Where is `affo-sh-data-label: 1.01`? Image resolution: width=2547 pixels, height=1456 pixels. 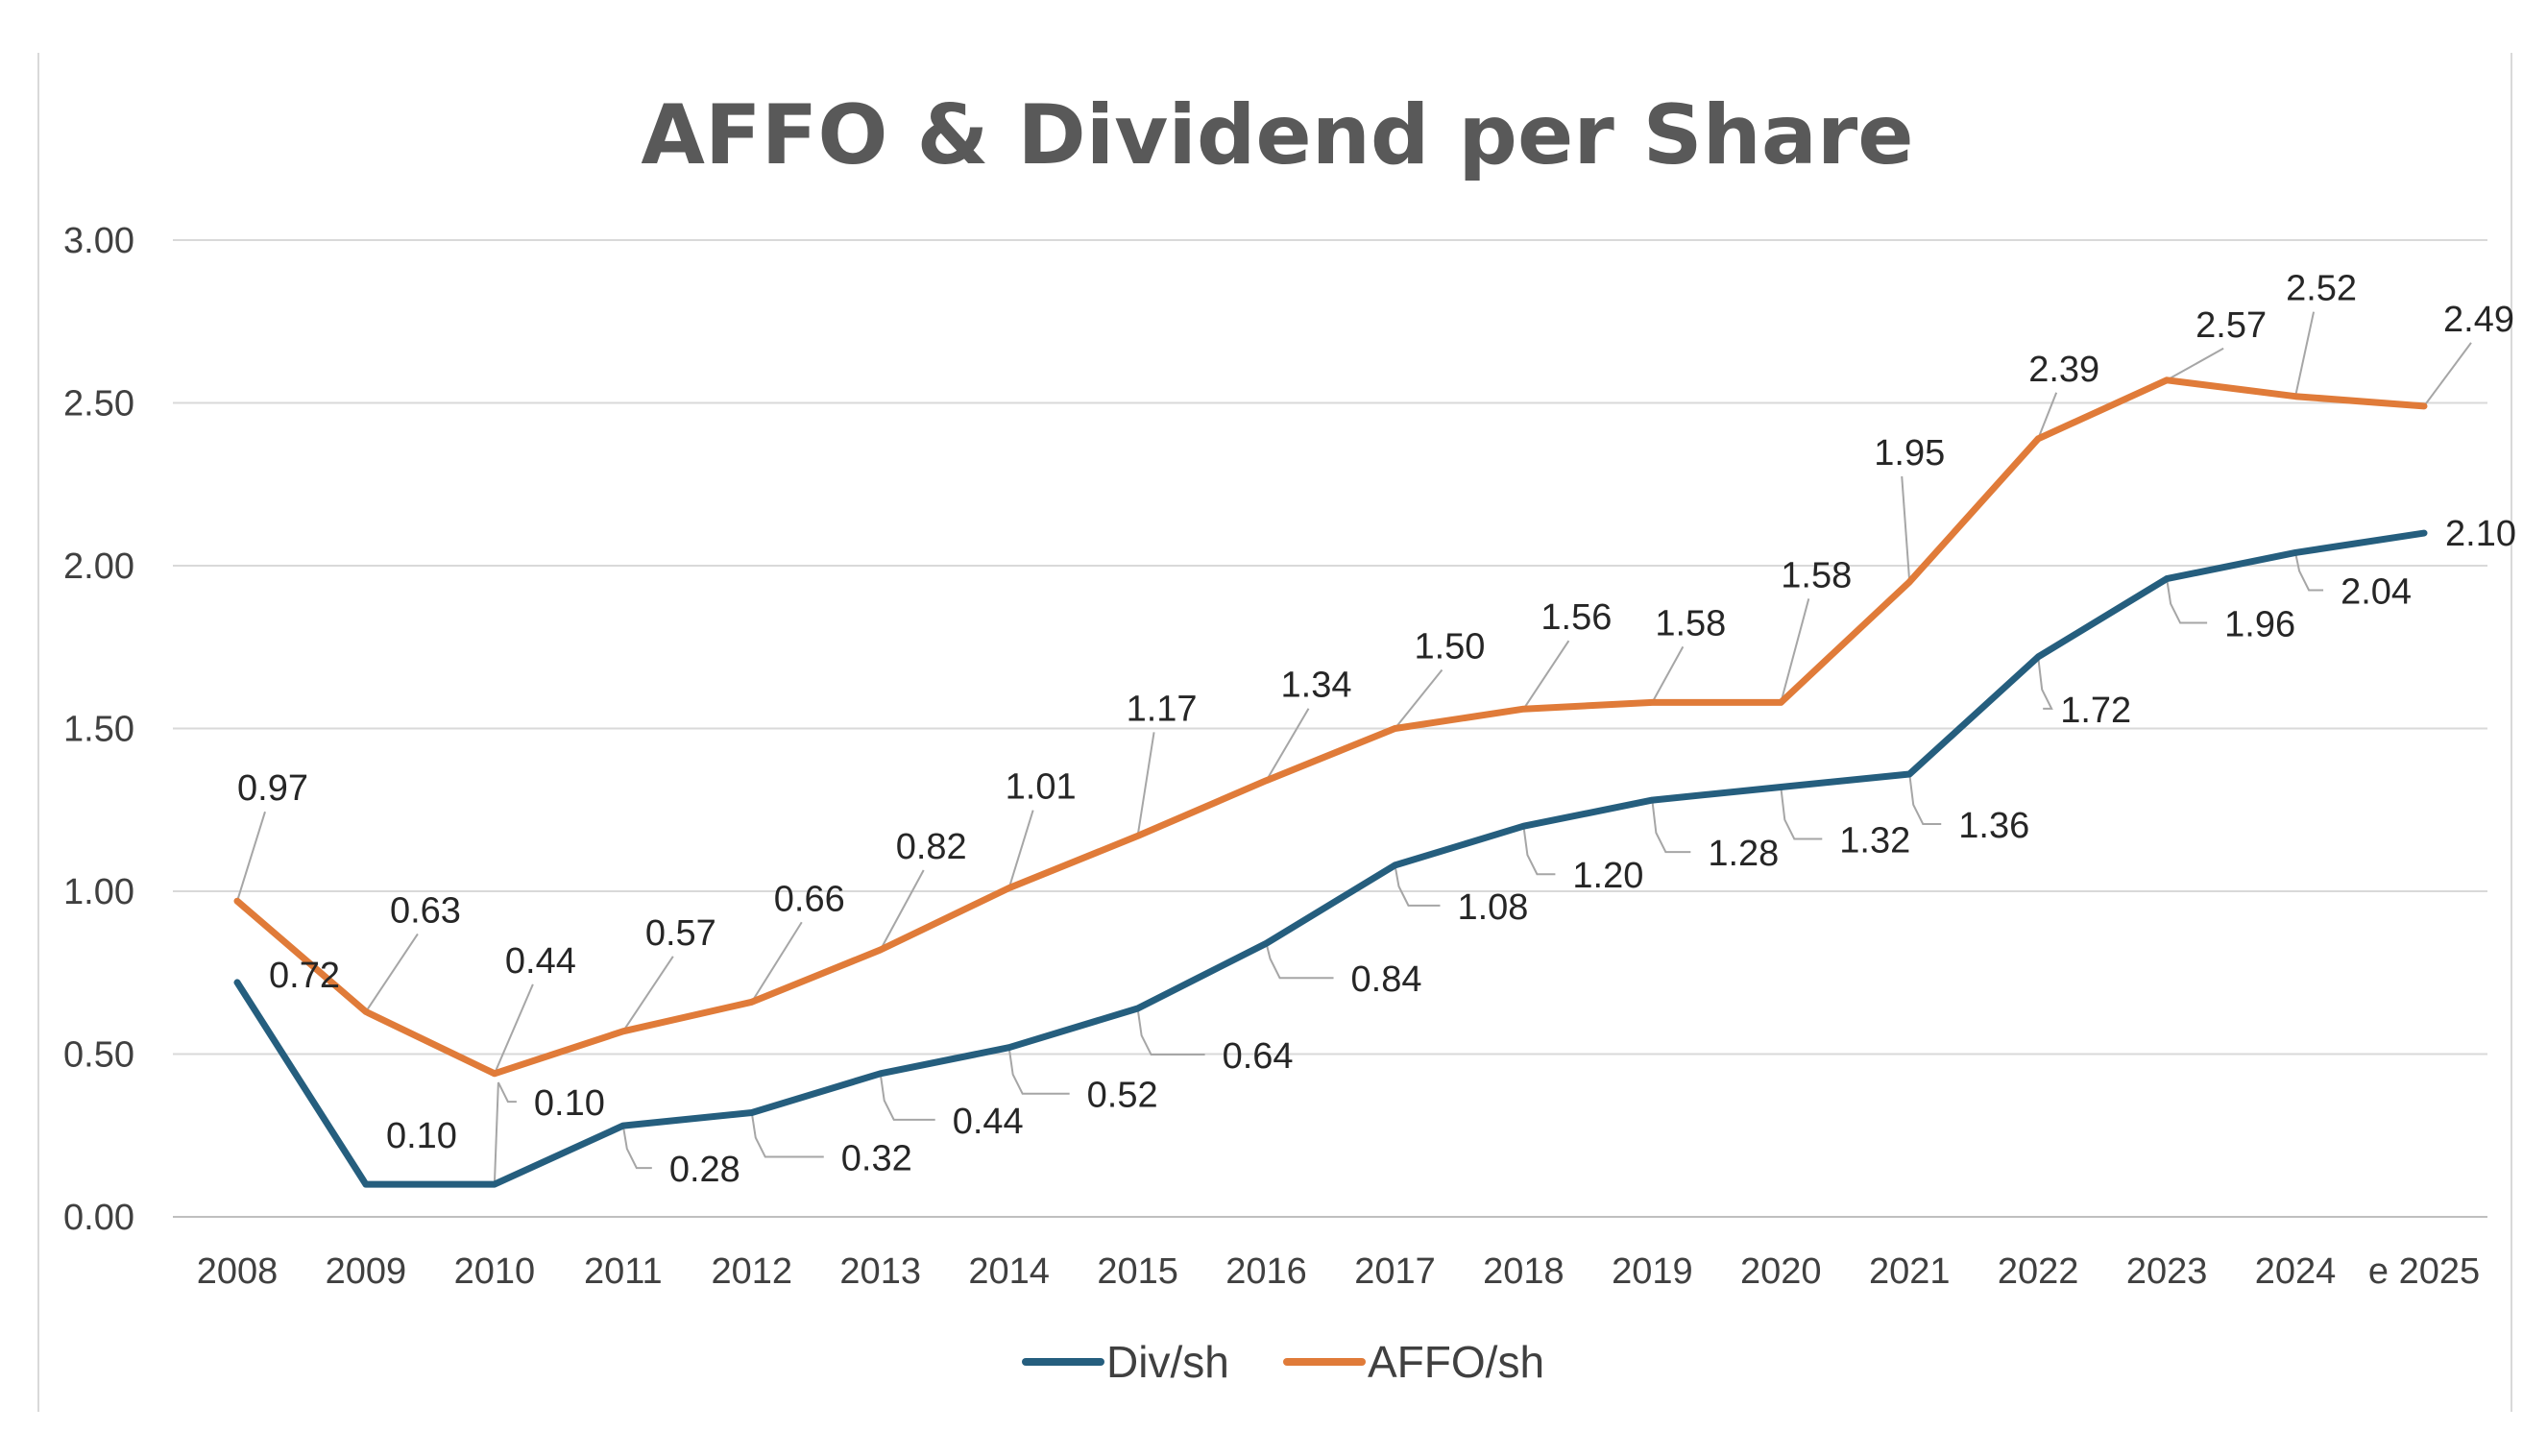
affo-sh-data-label: 1.01 is located at coordinates (1042, 787).